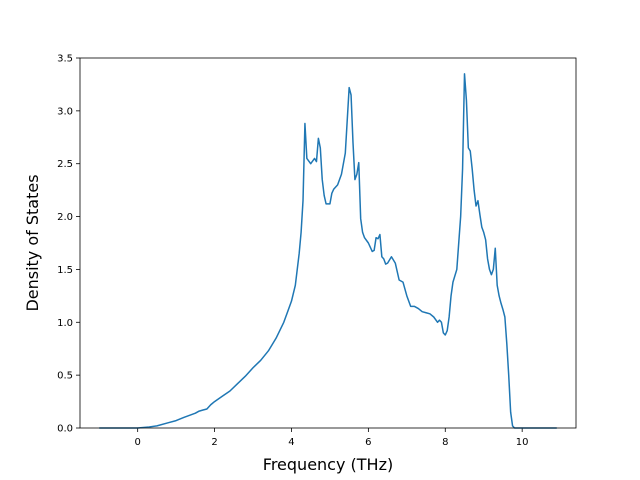 The image size is (640, 480). I want to click on x-tick-label: 6, so click(368, 442).